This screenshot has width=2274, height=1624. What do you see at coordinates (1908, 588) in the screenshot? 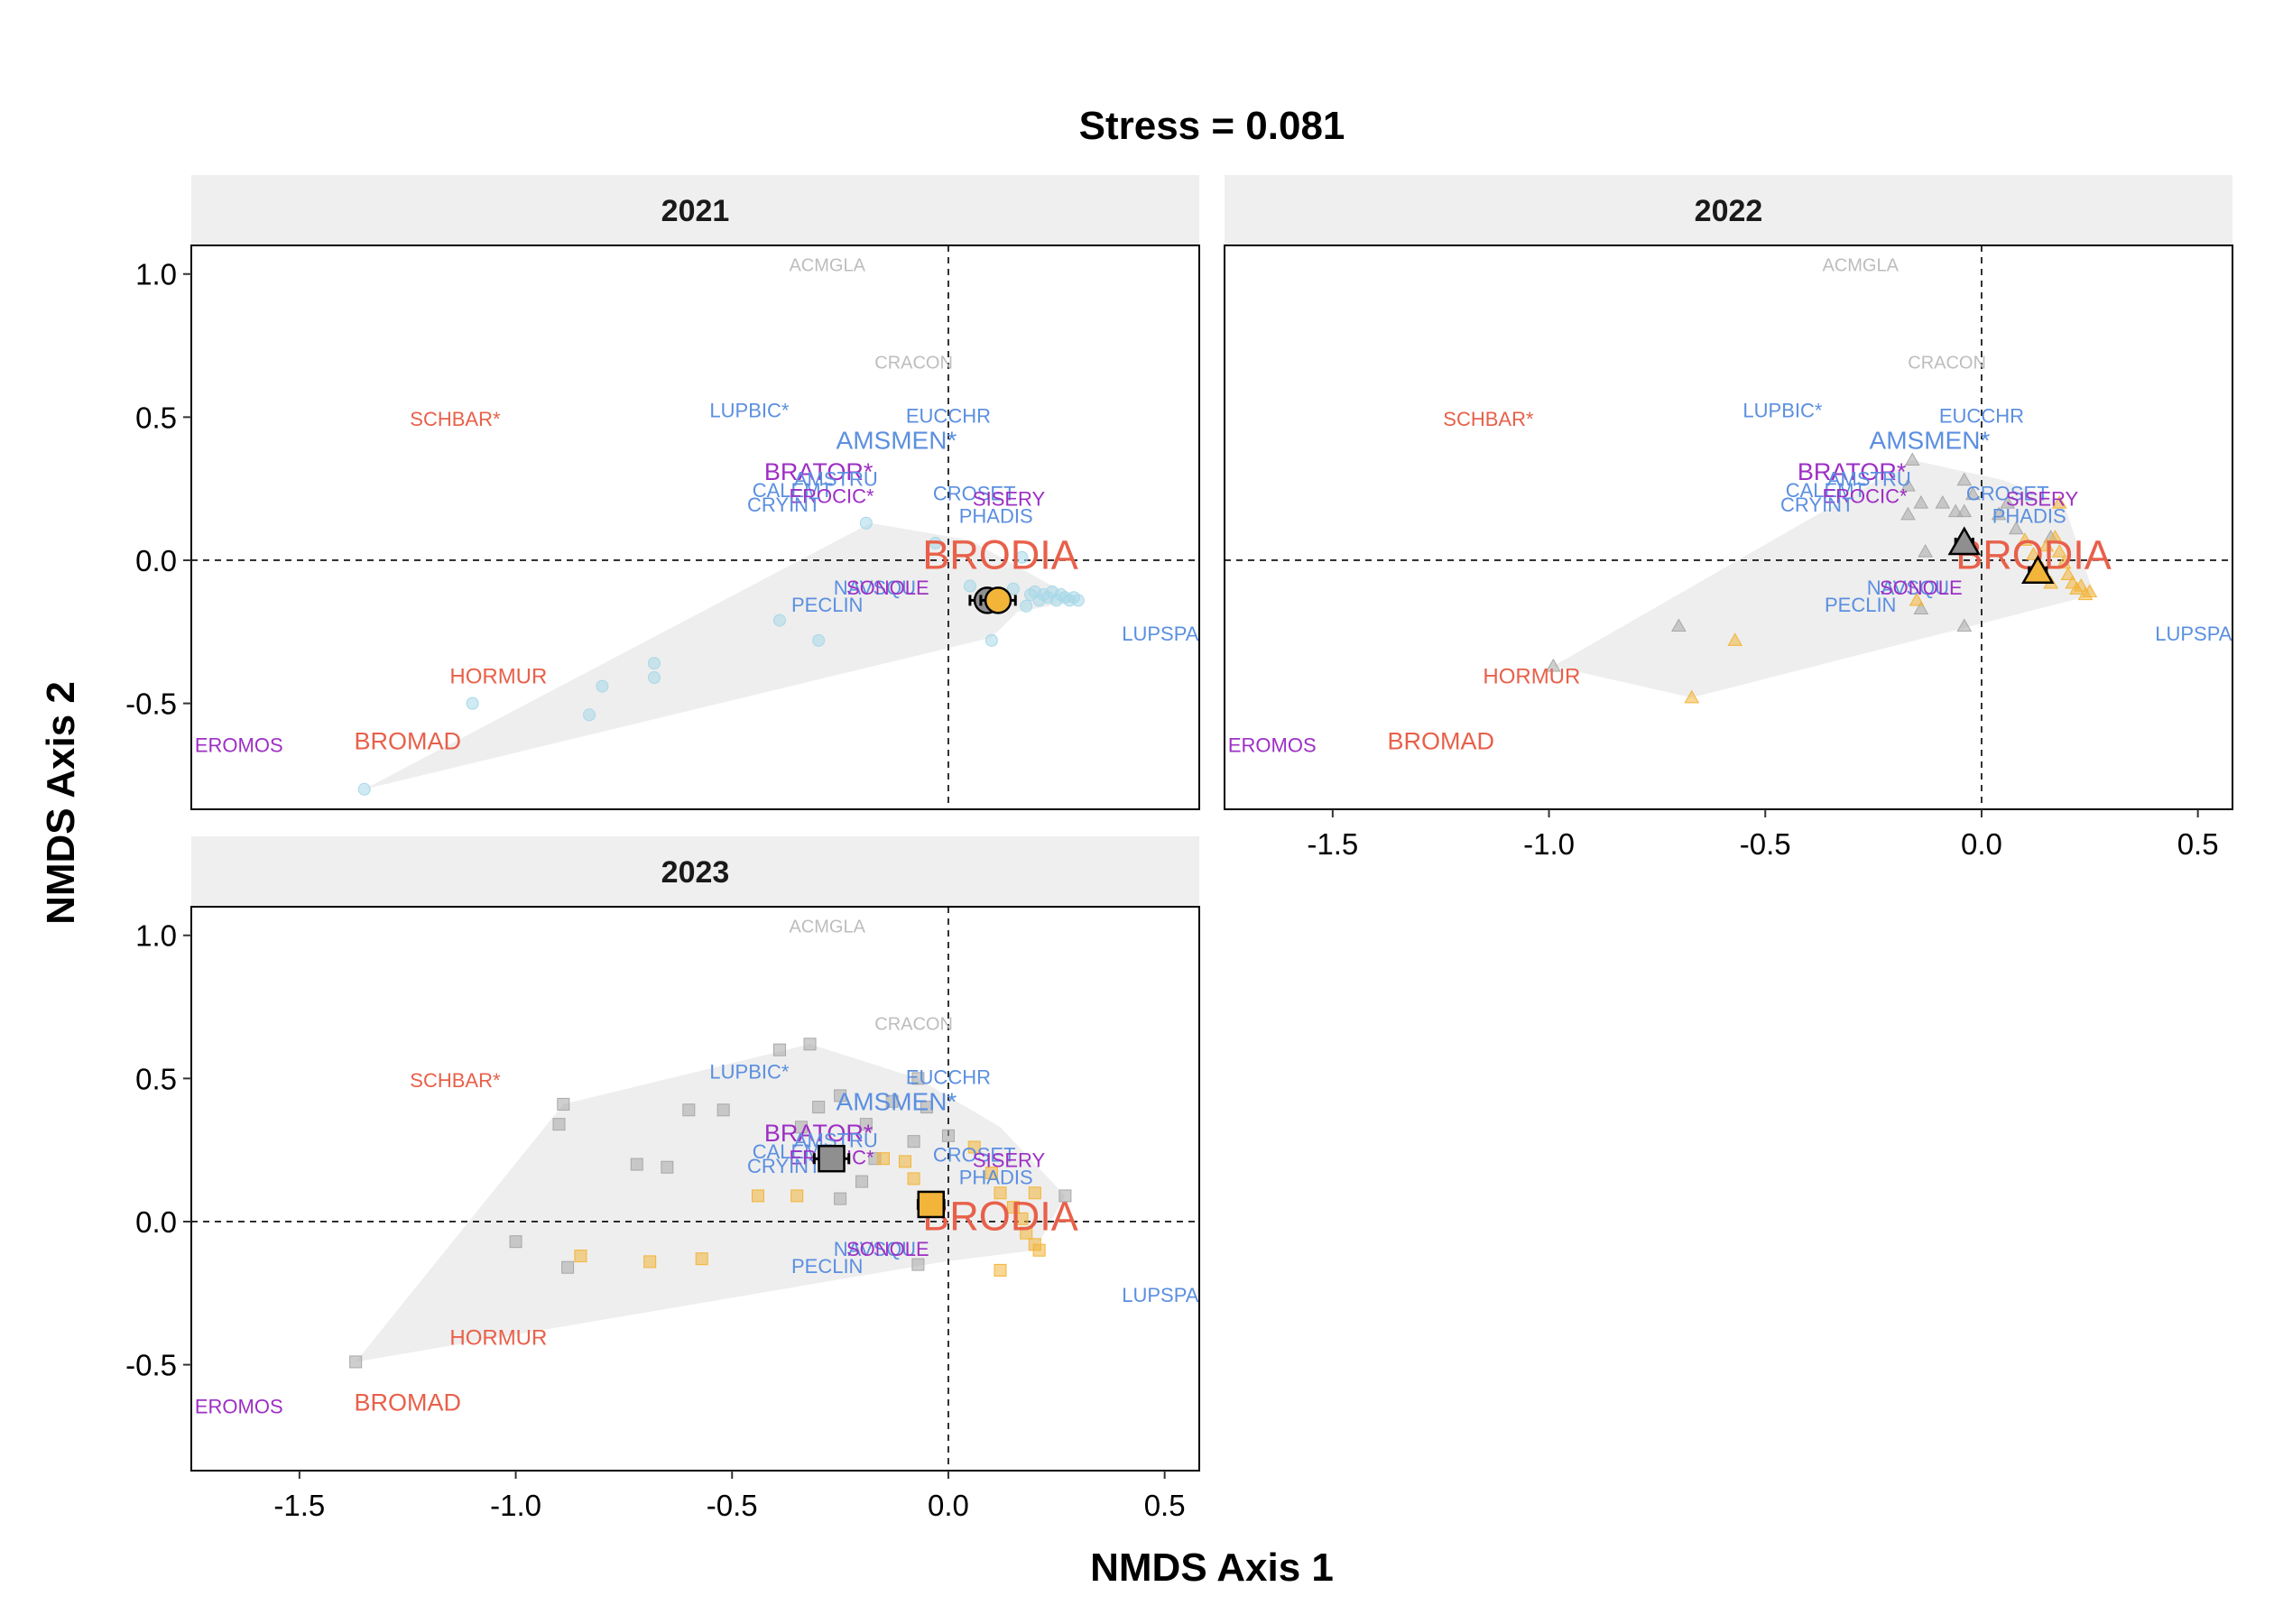
I see `species-label: NAVSQU` at bounding box center [1908, 588].